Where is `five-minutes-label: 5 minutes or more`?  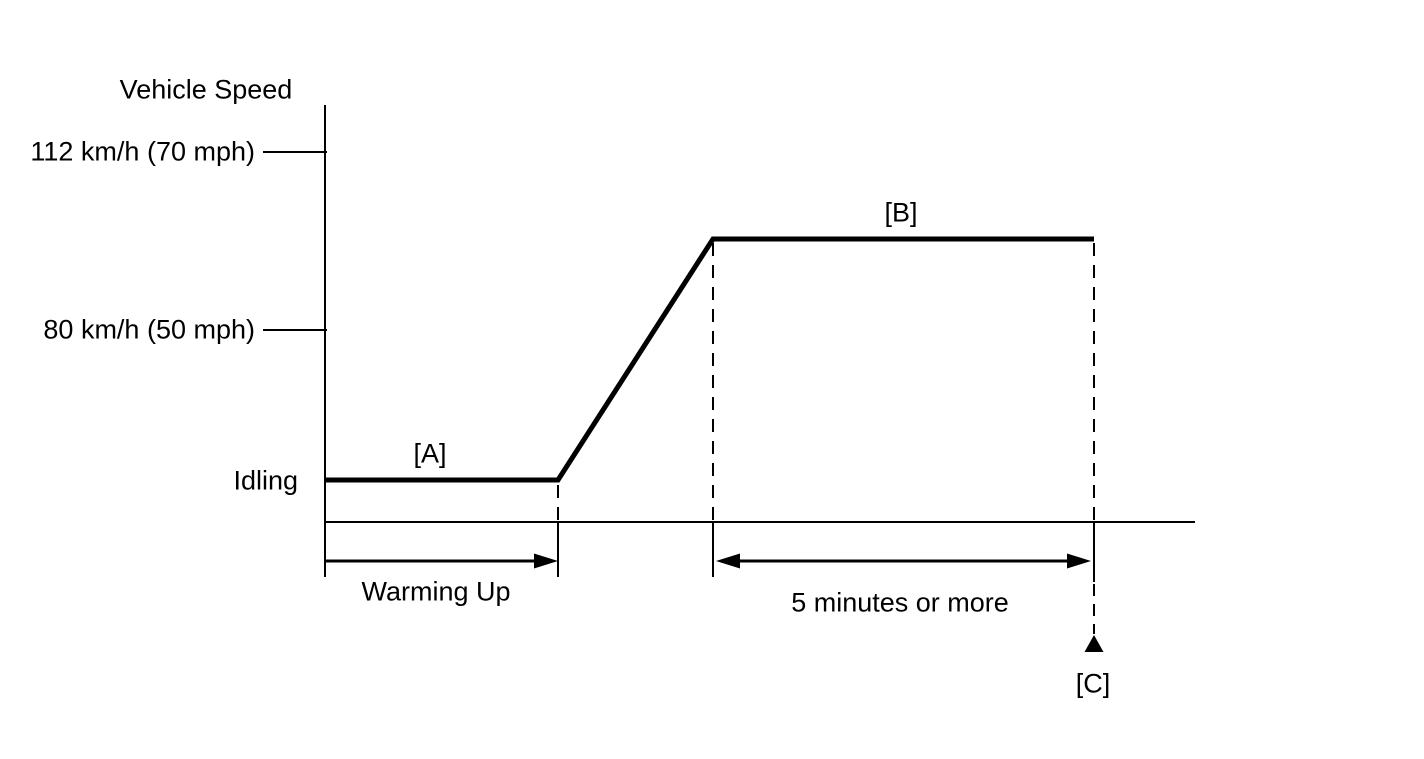 five-minutes-label: 5 minutes or more is located at coordinates (900, 602).